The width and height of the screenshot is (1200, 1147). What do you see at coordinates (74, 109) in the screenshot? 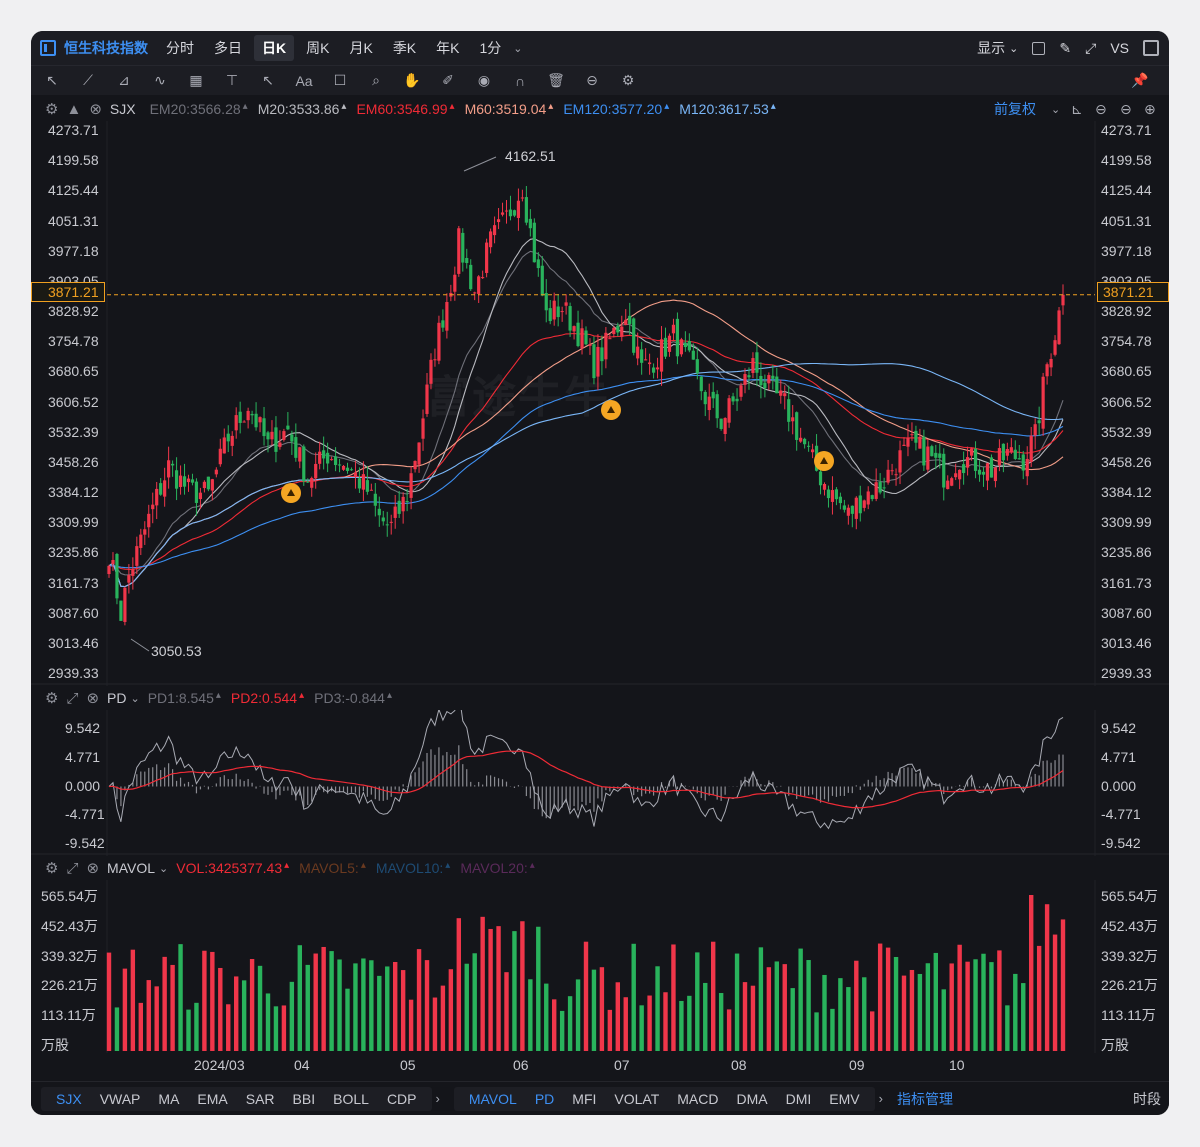
I see `collapse-icon: ▲` at bounding box center [74, 109].